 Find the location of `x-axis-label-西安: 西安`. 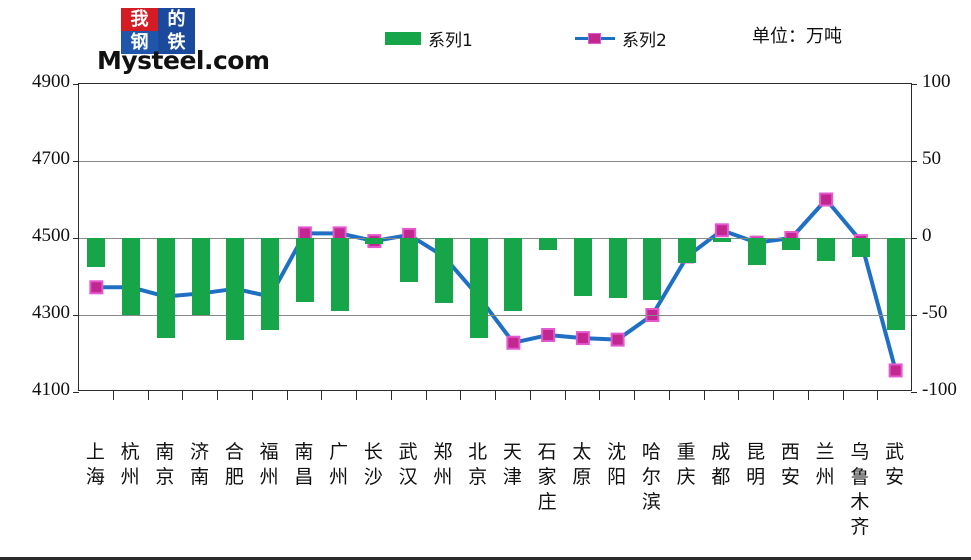

x-axis-label-西安: 西安 is located at coordinates (790, 464).